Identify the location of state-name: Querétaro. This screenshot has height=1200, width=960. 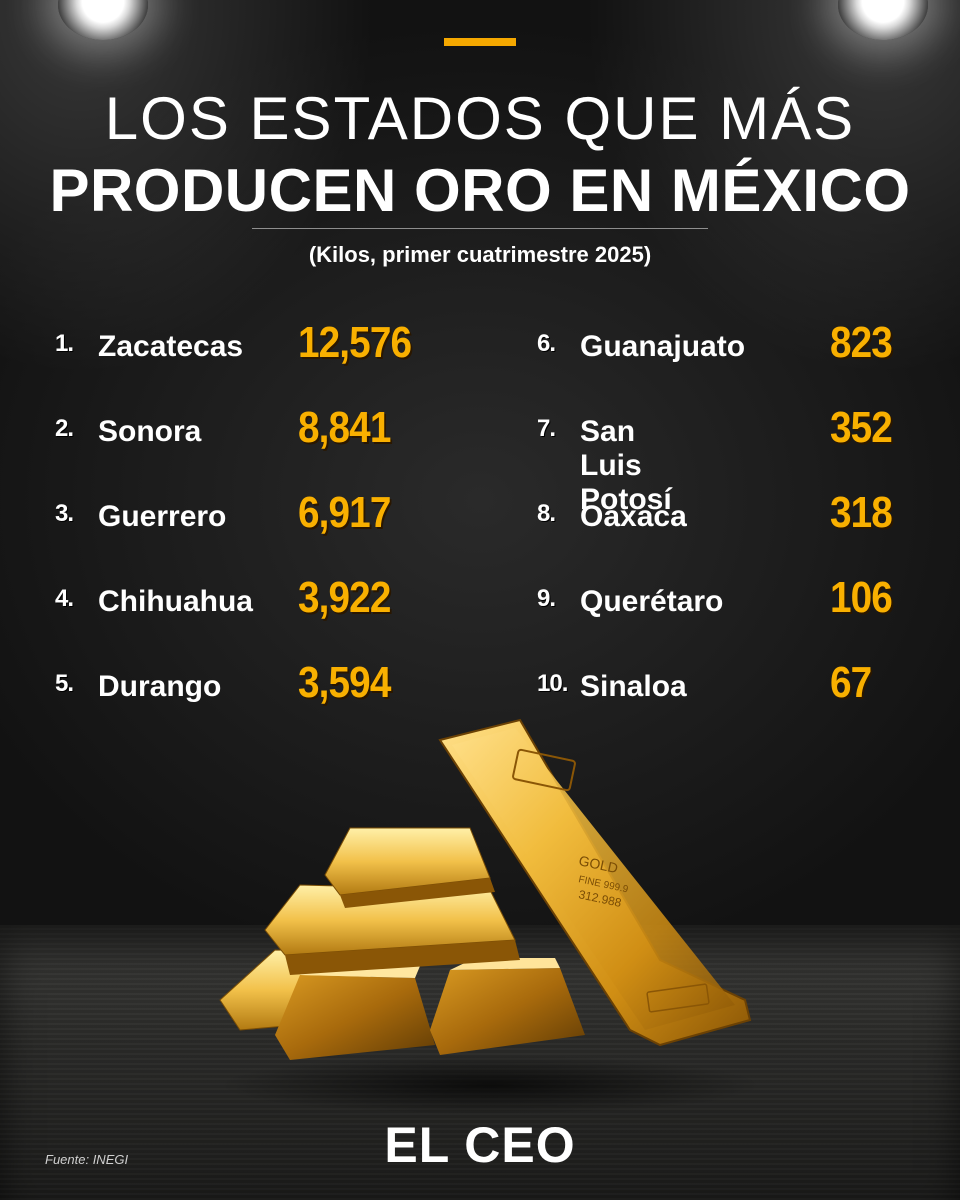
(652, 601).